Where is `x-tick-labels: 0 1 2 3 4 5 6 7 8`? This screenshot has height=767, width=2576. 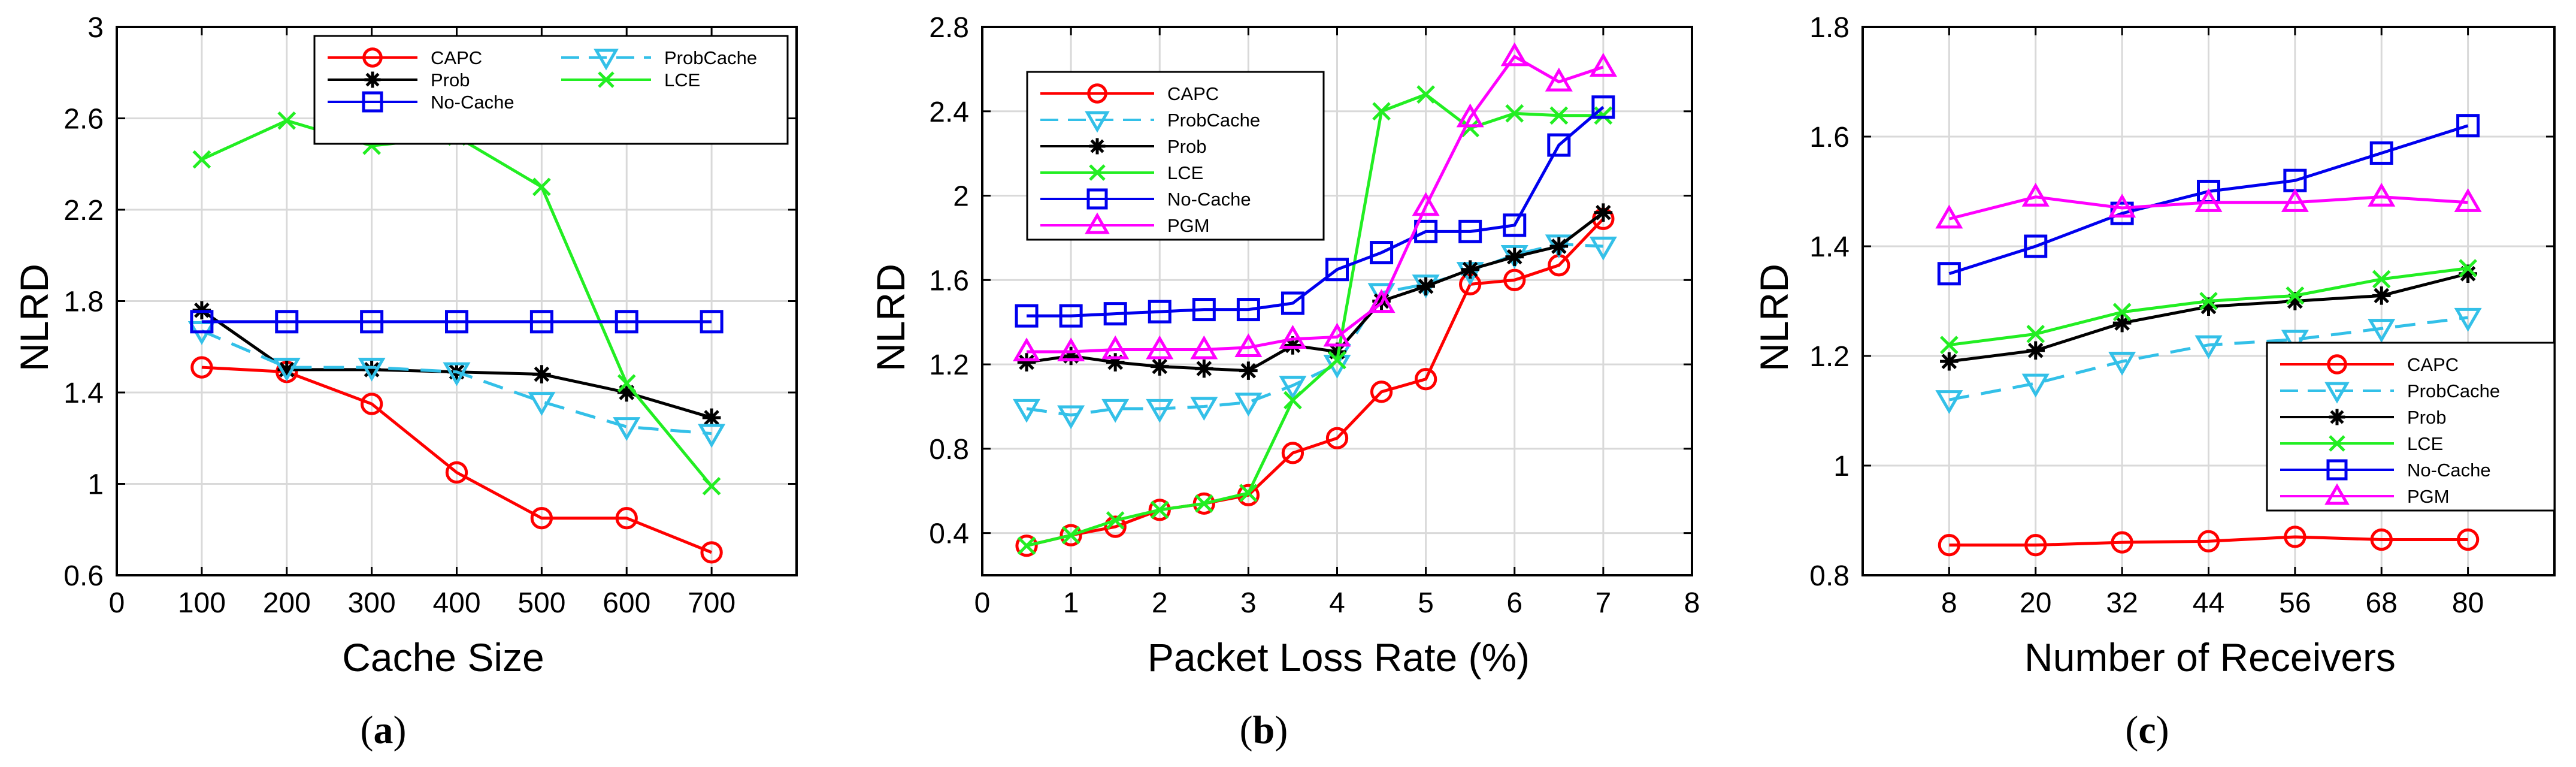
x-tick-labels: 0 1 2 3 4 5 6 7 8 is located at coordinates (1337, 603).